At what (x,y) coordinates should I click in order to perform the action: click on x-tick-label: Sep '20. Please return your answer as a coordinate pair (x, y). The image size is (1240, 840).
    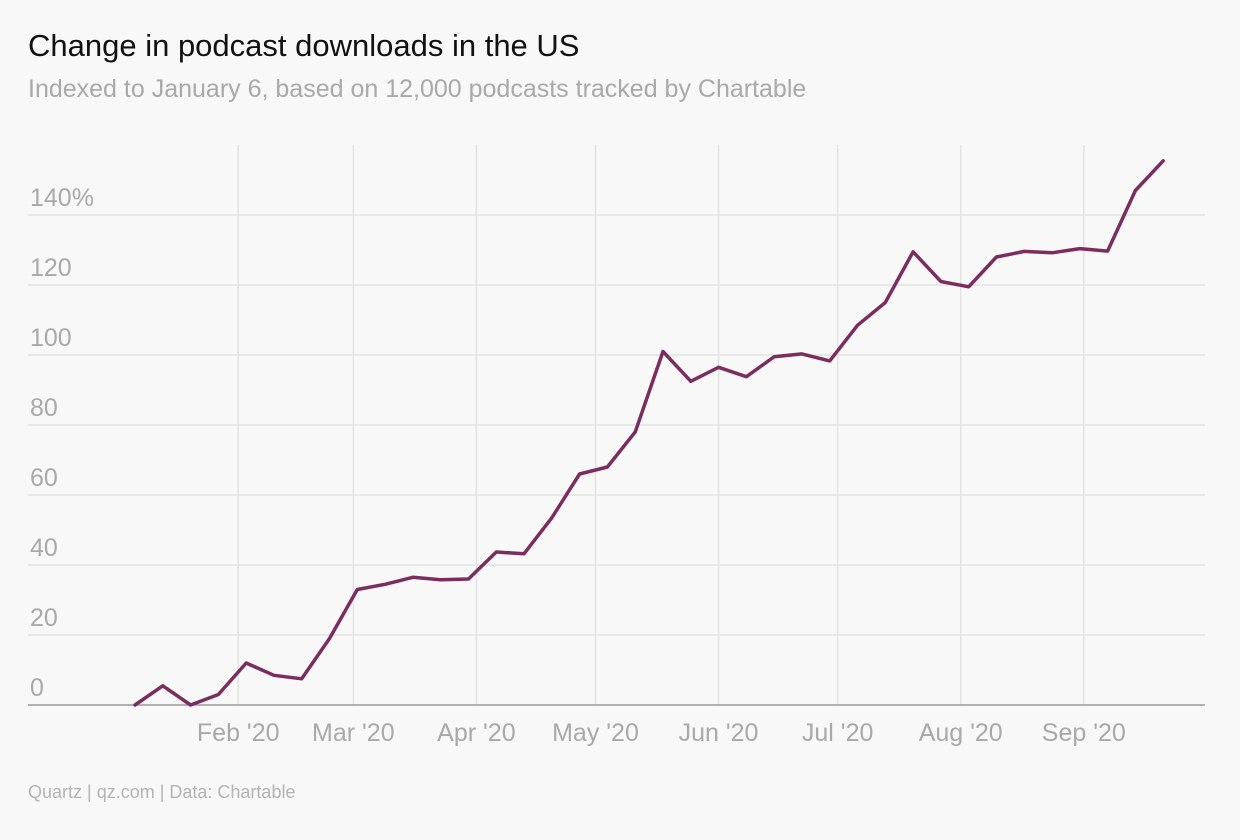
    Looking at the image, I should click on (1084, 733).